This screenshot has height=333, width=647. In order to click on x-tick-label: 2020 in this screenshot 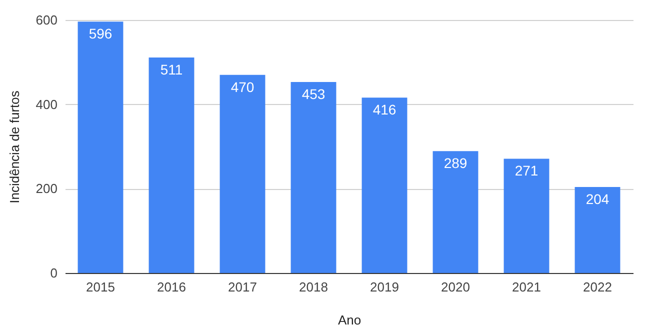, I will do `click(455, 287)`.